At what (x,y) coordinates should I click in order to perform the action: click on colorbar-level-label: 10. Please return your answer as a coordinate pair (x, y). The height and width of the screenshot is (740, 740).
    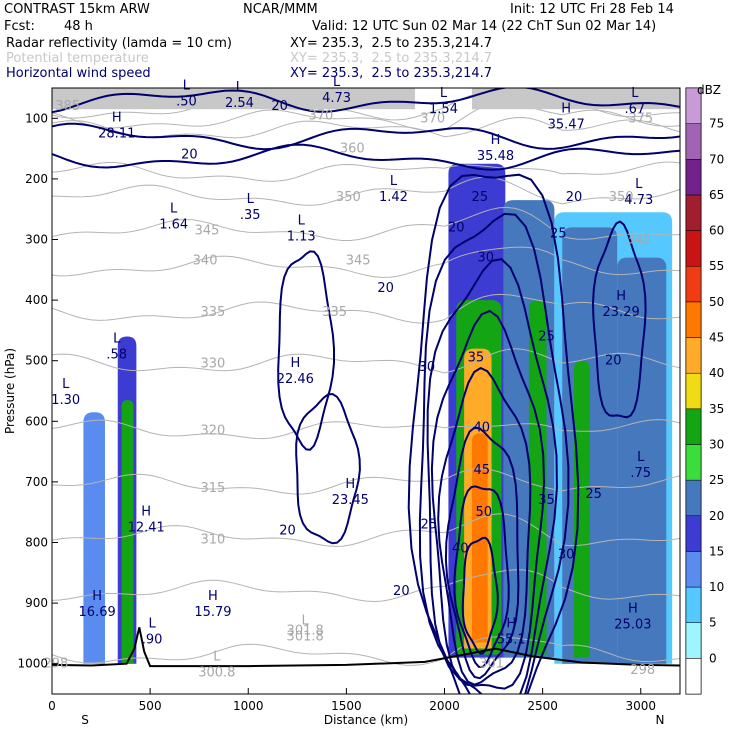
    Looking at the image, I should click on (716, 587).